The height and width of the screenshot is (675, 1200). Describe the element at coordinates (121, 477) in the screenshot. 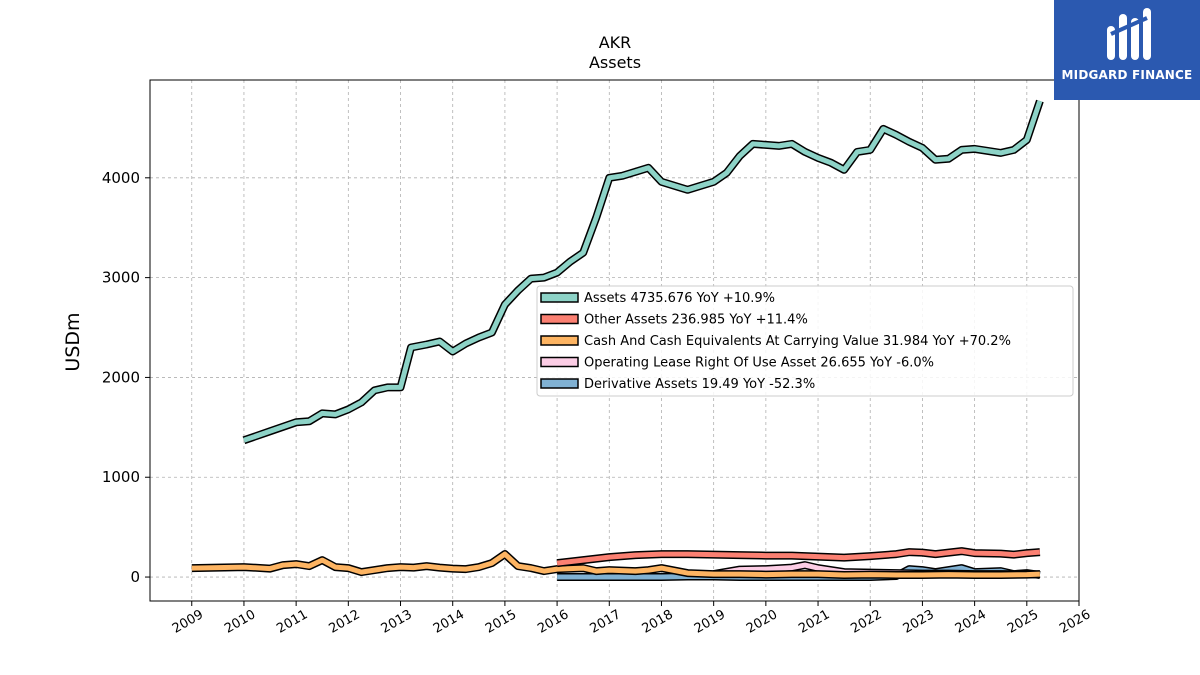

I see `y-tick-label: 1000` at that location.